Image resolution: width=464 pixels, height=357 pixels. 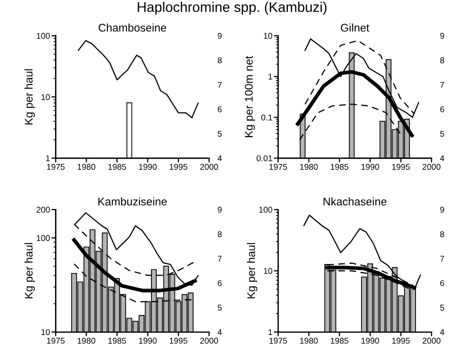 What do you see at coordinates (43, 209) in the screenshot?
I see `y-tick-label: 200` at bounding box center [43, 209].